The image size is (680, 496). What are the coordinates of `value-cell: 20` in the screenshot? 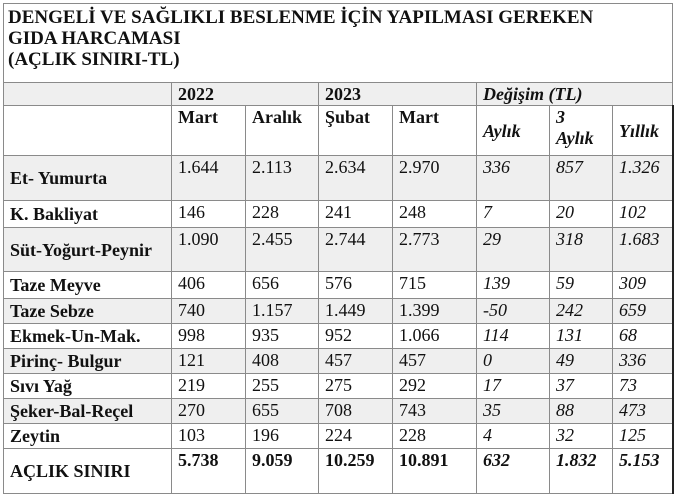 It's located at (581, 214).